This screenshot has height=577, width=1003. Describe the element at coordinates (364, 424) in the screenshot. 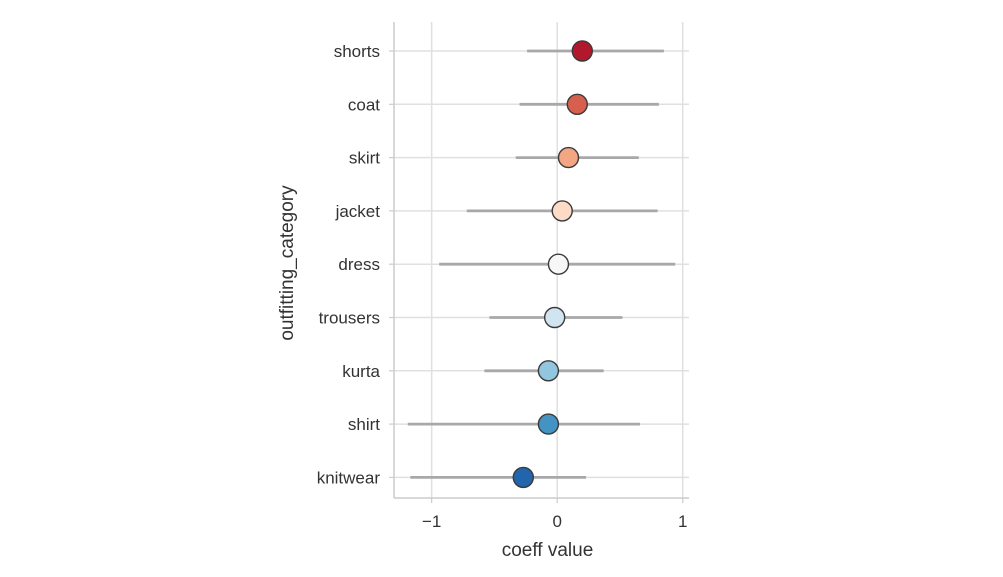

I see `y-tick-label-shirt: shirt` at that location.